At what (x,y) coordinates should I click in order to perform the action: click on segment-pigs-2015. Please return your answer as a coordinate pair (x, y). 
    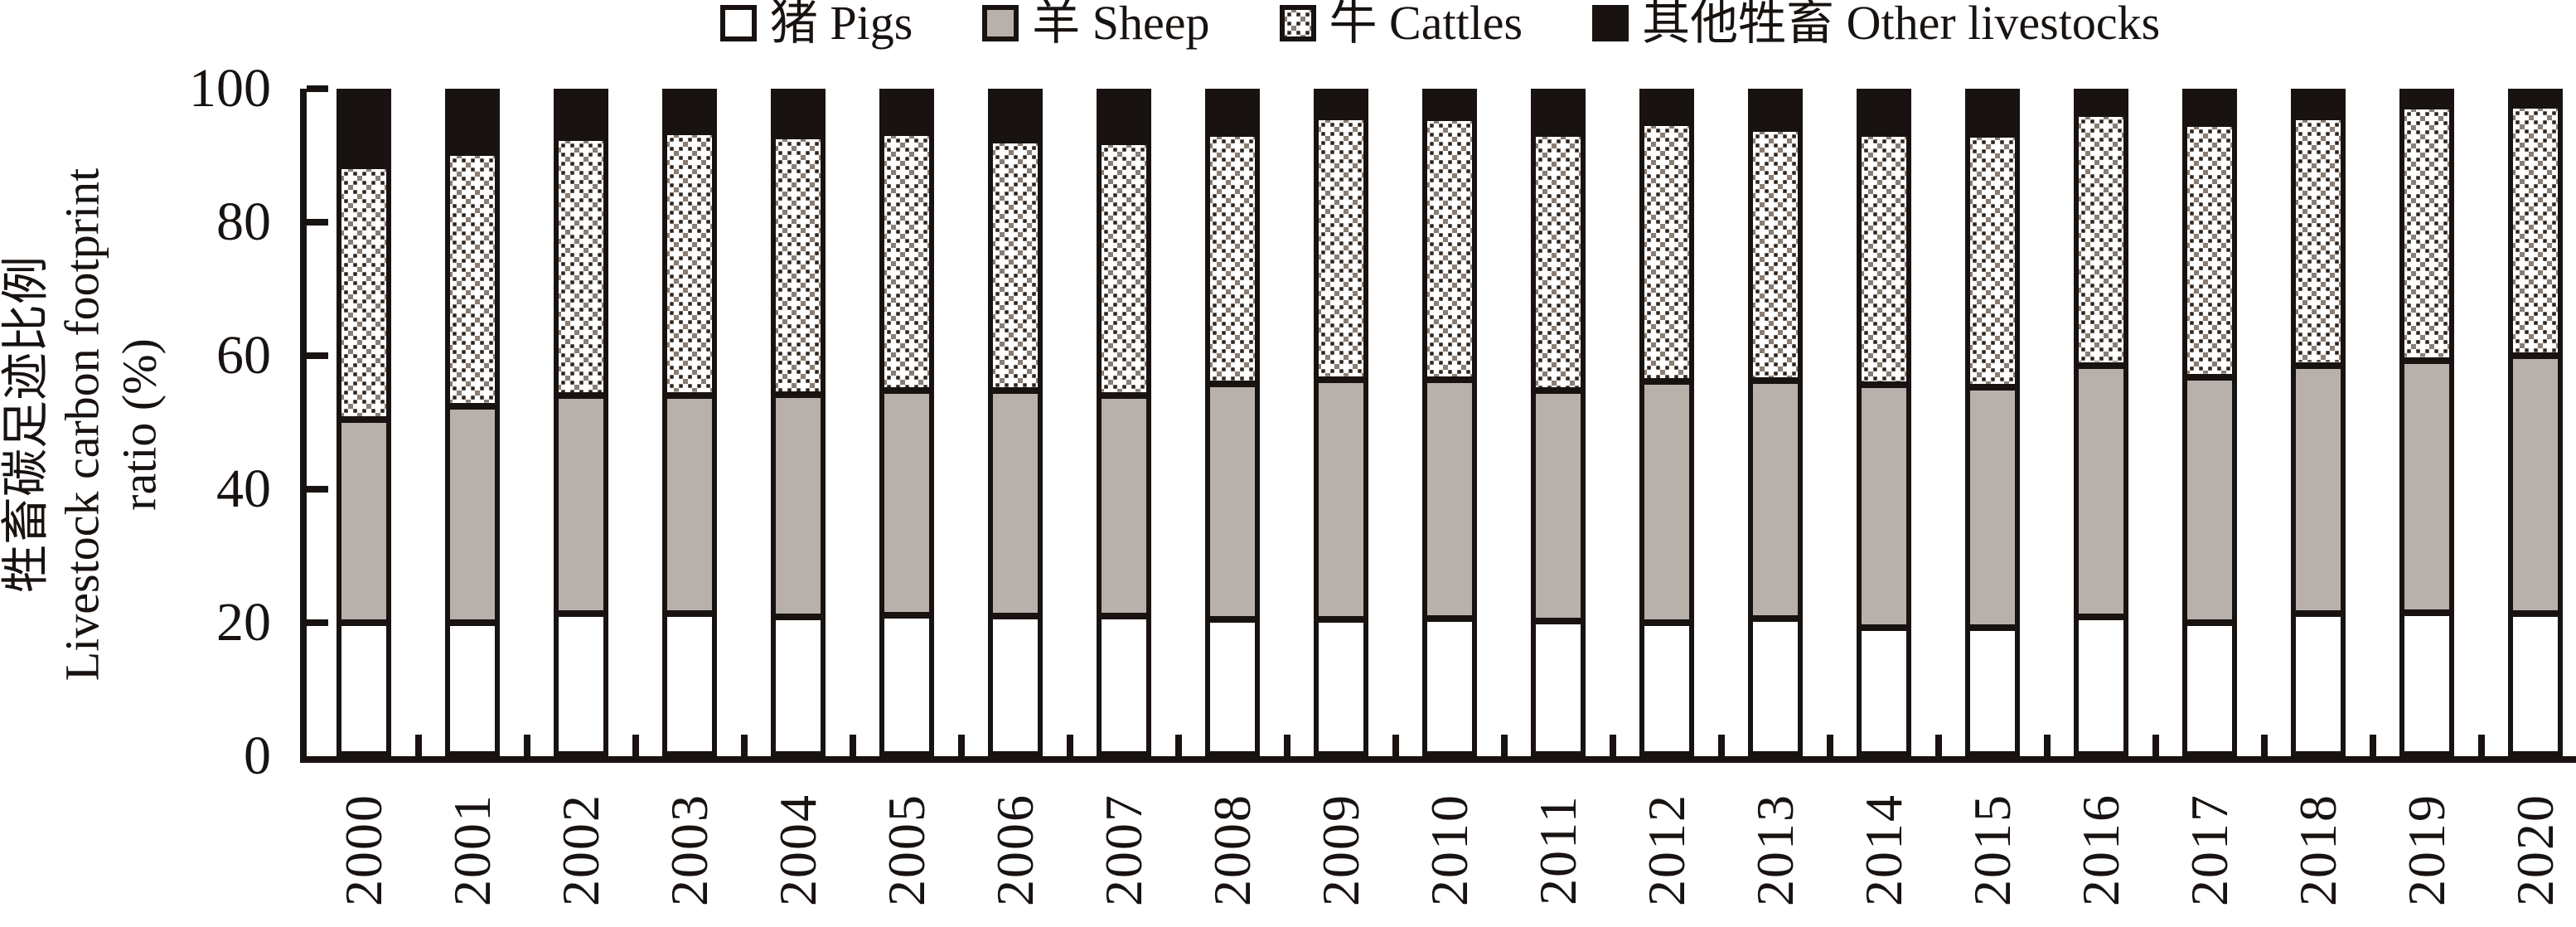
    Looking at the image, I should click on (1992, 687).